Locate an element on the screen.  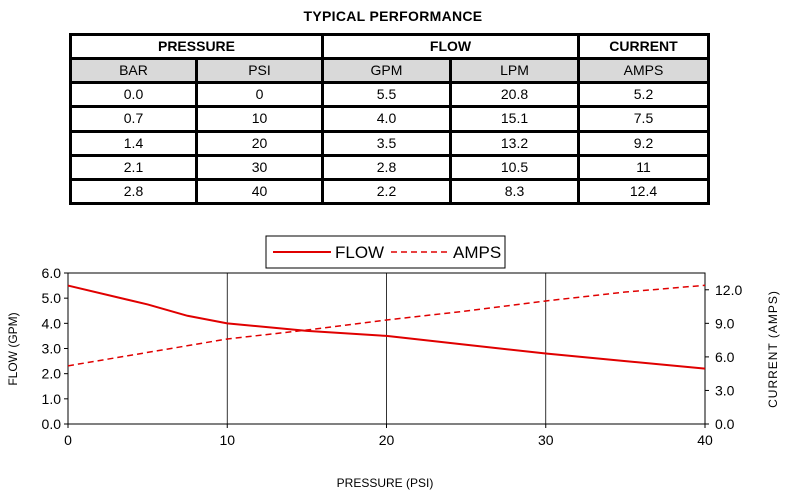
y-left-tick-label: 6.0 is located at coordinates (52, 273).